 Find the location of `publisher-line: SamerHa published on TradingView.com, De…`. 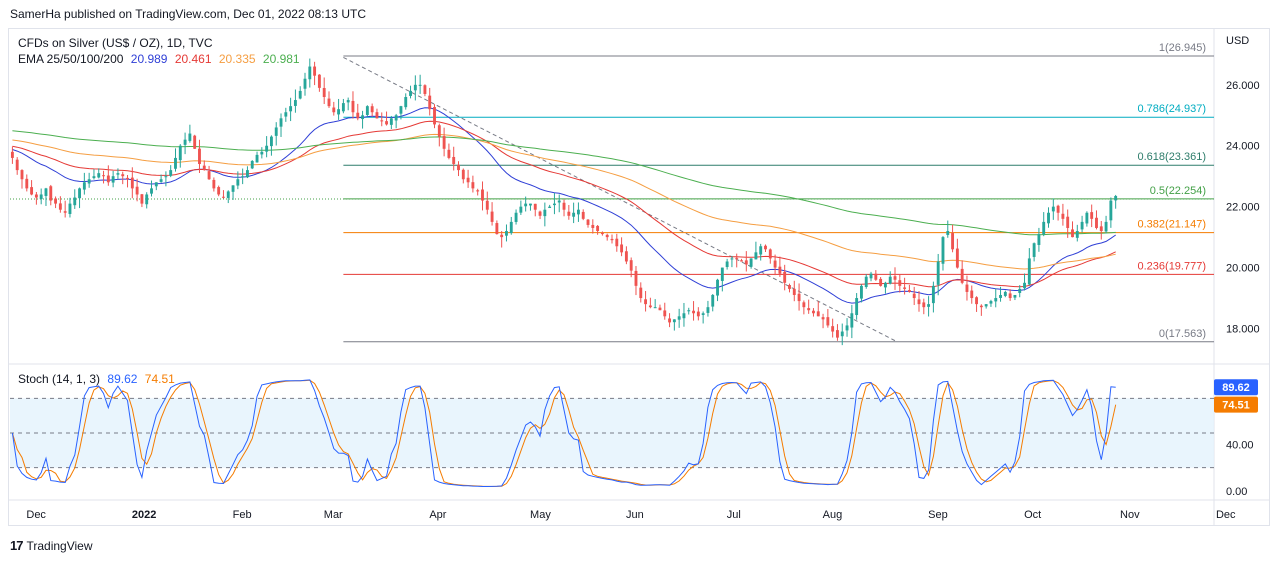

publisher-line: SamerHa published on TradingView.com, De… is located at coordinates (188, 14).